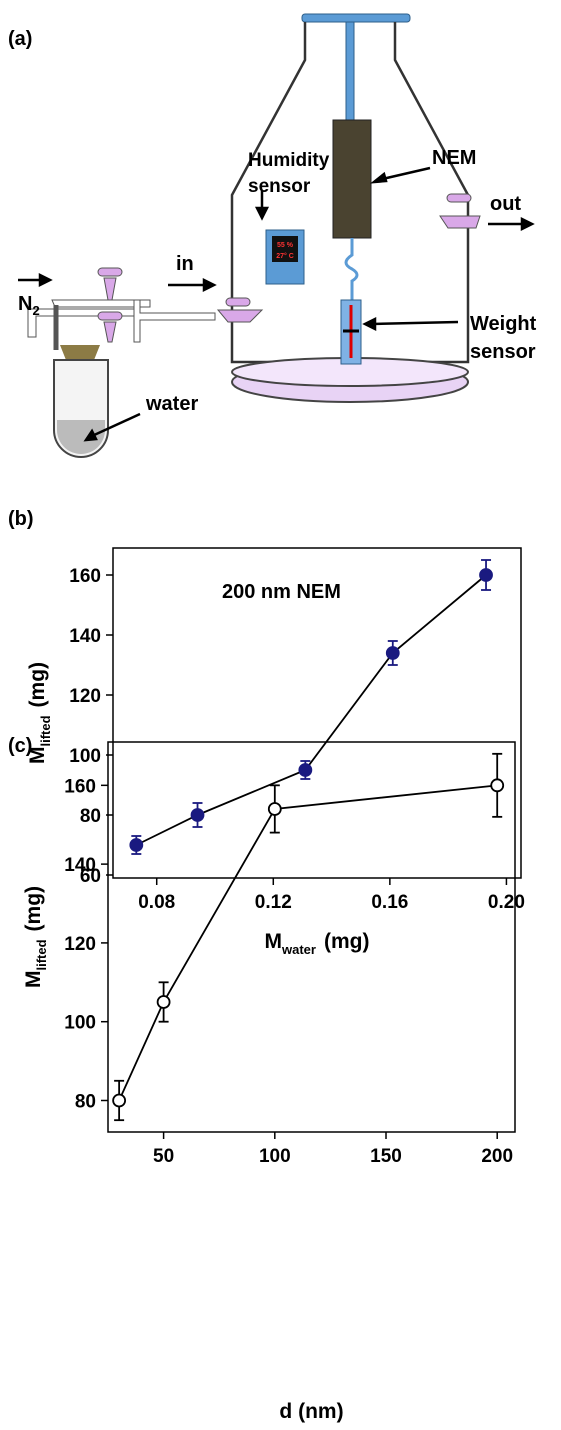 This screenshot has width=561, height=1430. What do you see at coordinates (163, 1156) in the screenshot?
I see `x-tick-label: 50` at bounding box center [163, 1156].